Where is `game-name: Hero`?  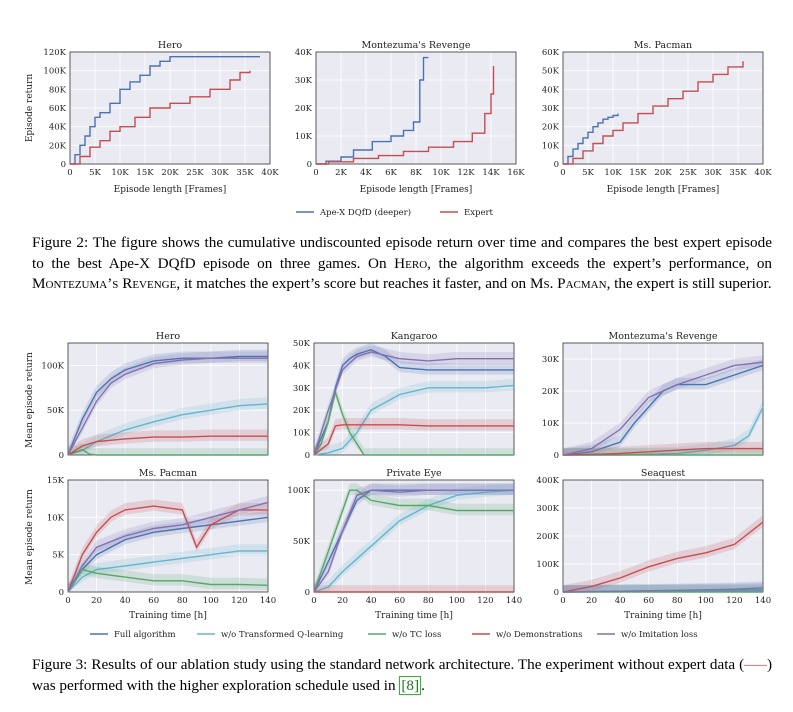
game-name: Hero is located at coordinates (411, 263).